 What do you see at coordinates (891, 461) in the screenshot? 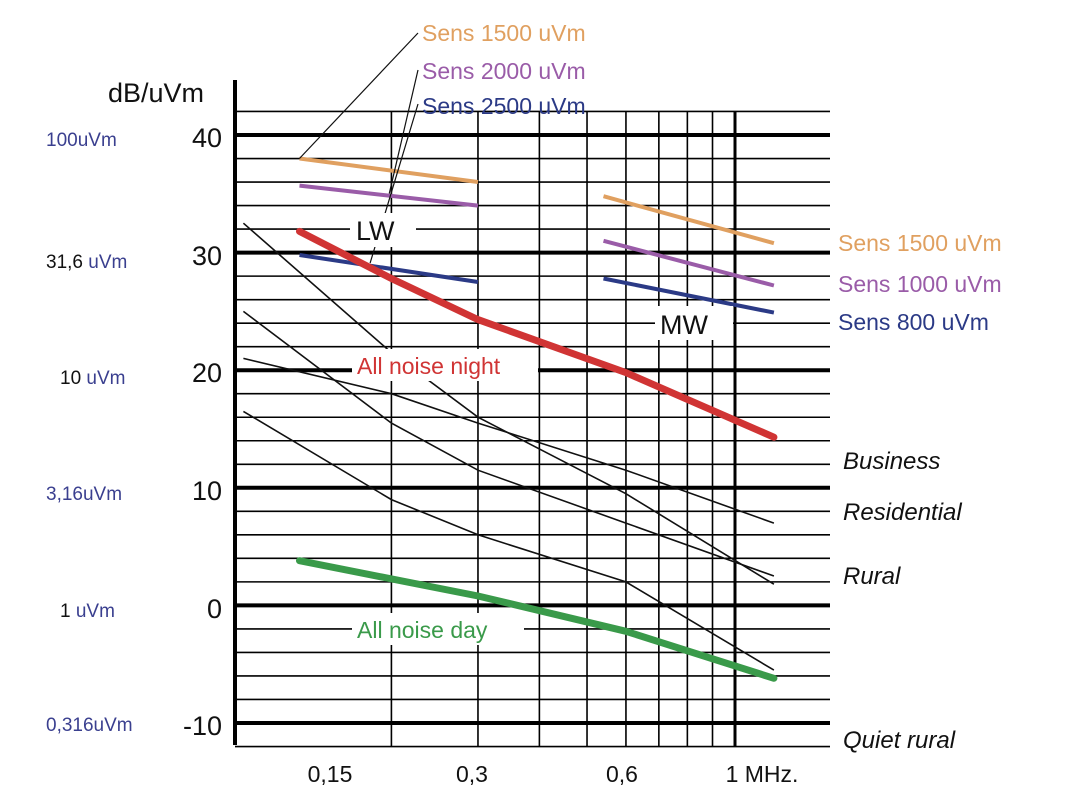
I see `label-business: Business` at bounding box center [891, 461].